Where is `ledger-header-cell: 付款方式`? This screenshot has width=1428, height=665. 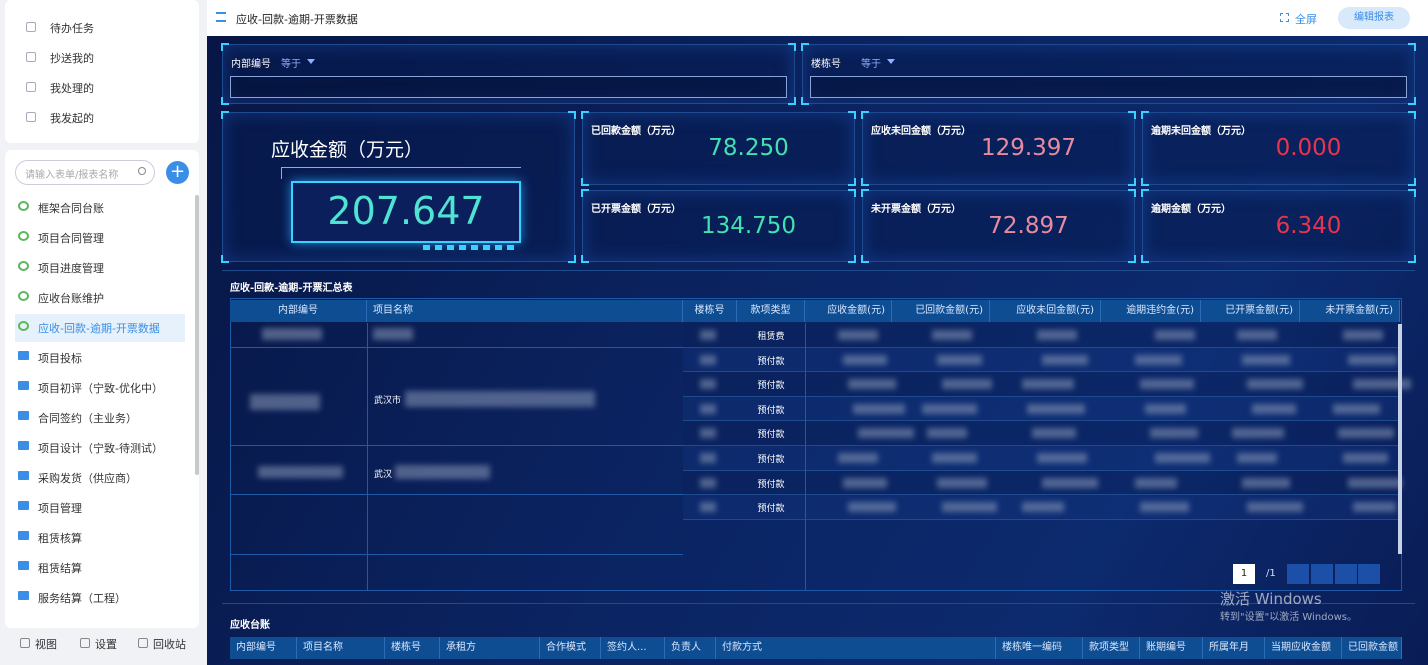 ledger-header-cell: 付款方式 is located at coordinates (856, 648).